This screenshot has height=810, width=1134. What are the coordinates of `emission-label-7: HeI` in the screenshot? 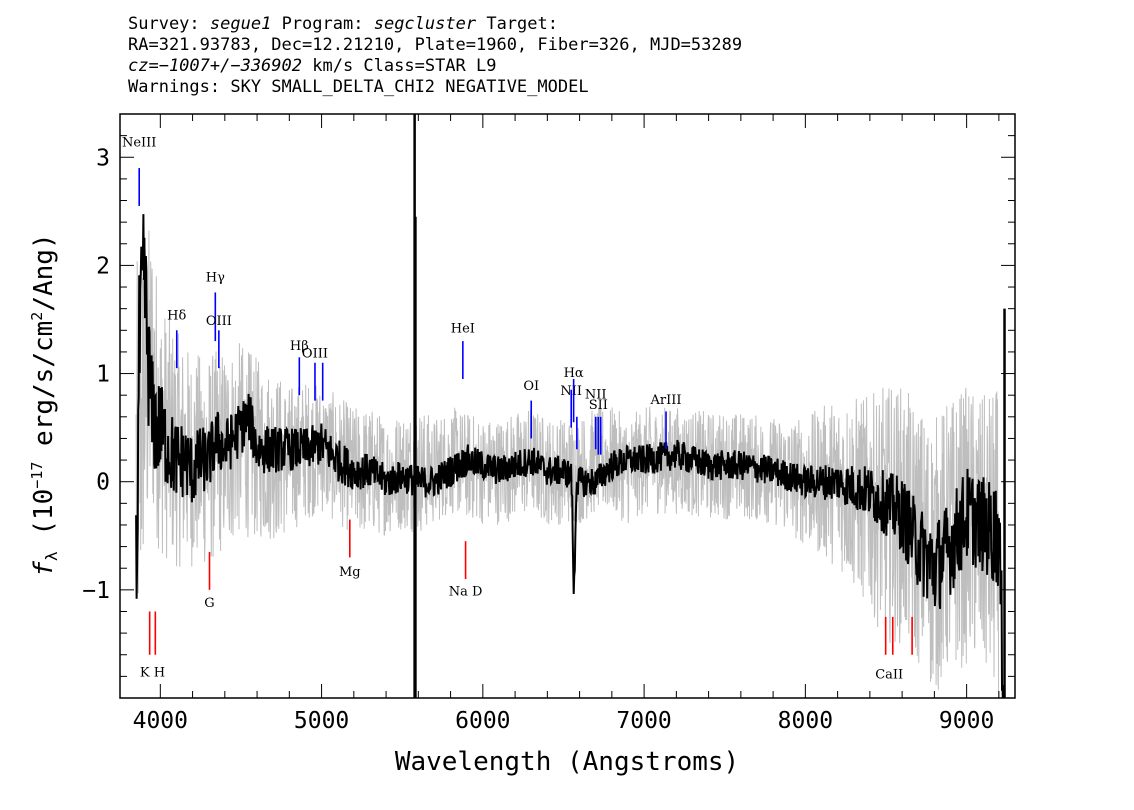 It's located at (463, 328).